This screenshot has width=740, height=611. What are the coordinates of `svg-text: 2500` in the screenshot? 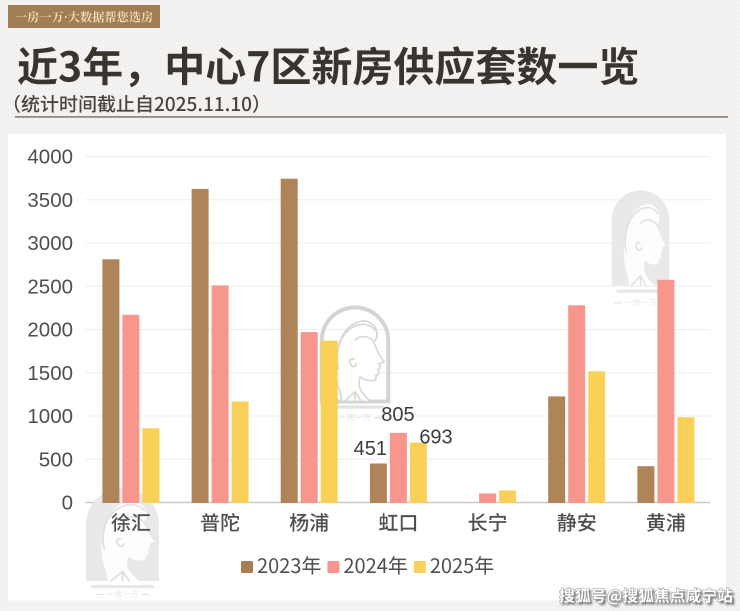 It's located at (50, 286).